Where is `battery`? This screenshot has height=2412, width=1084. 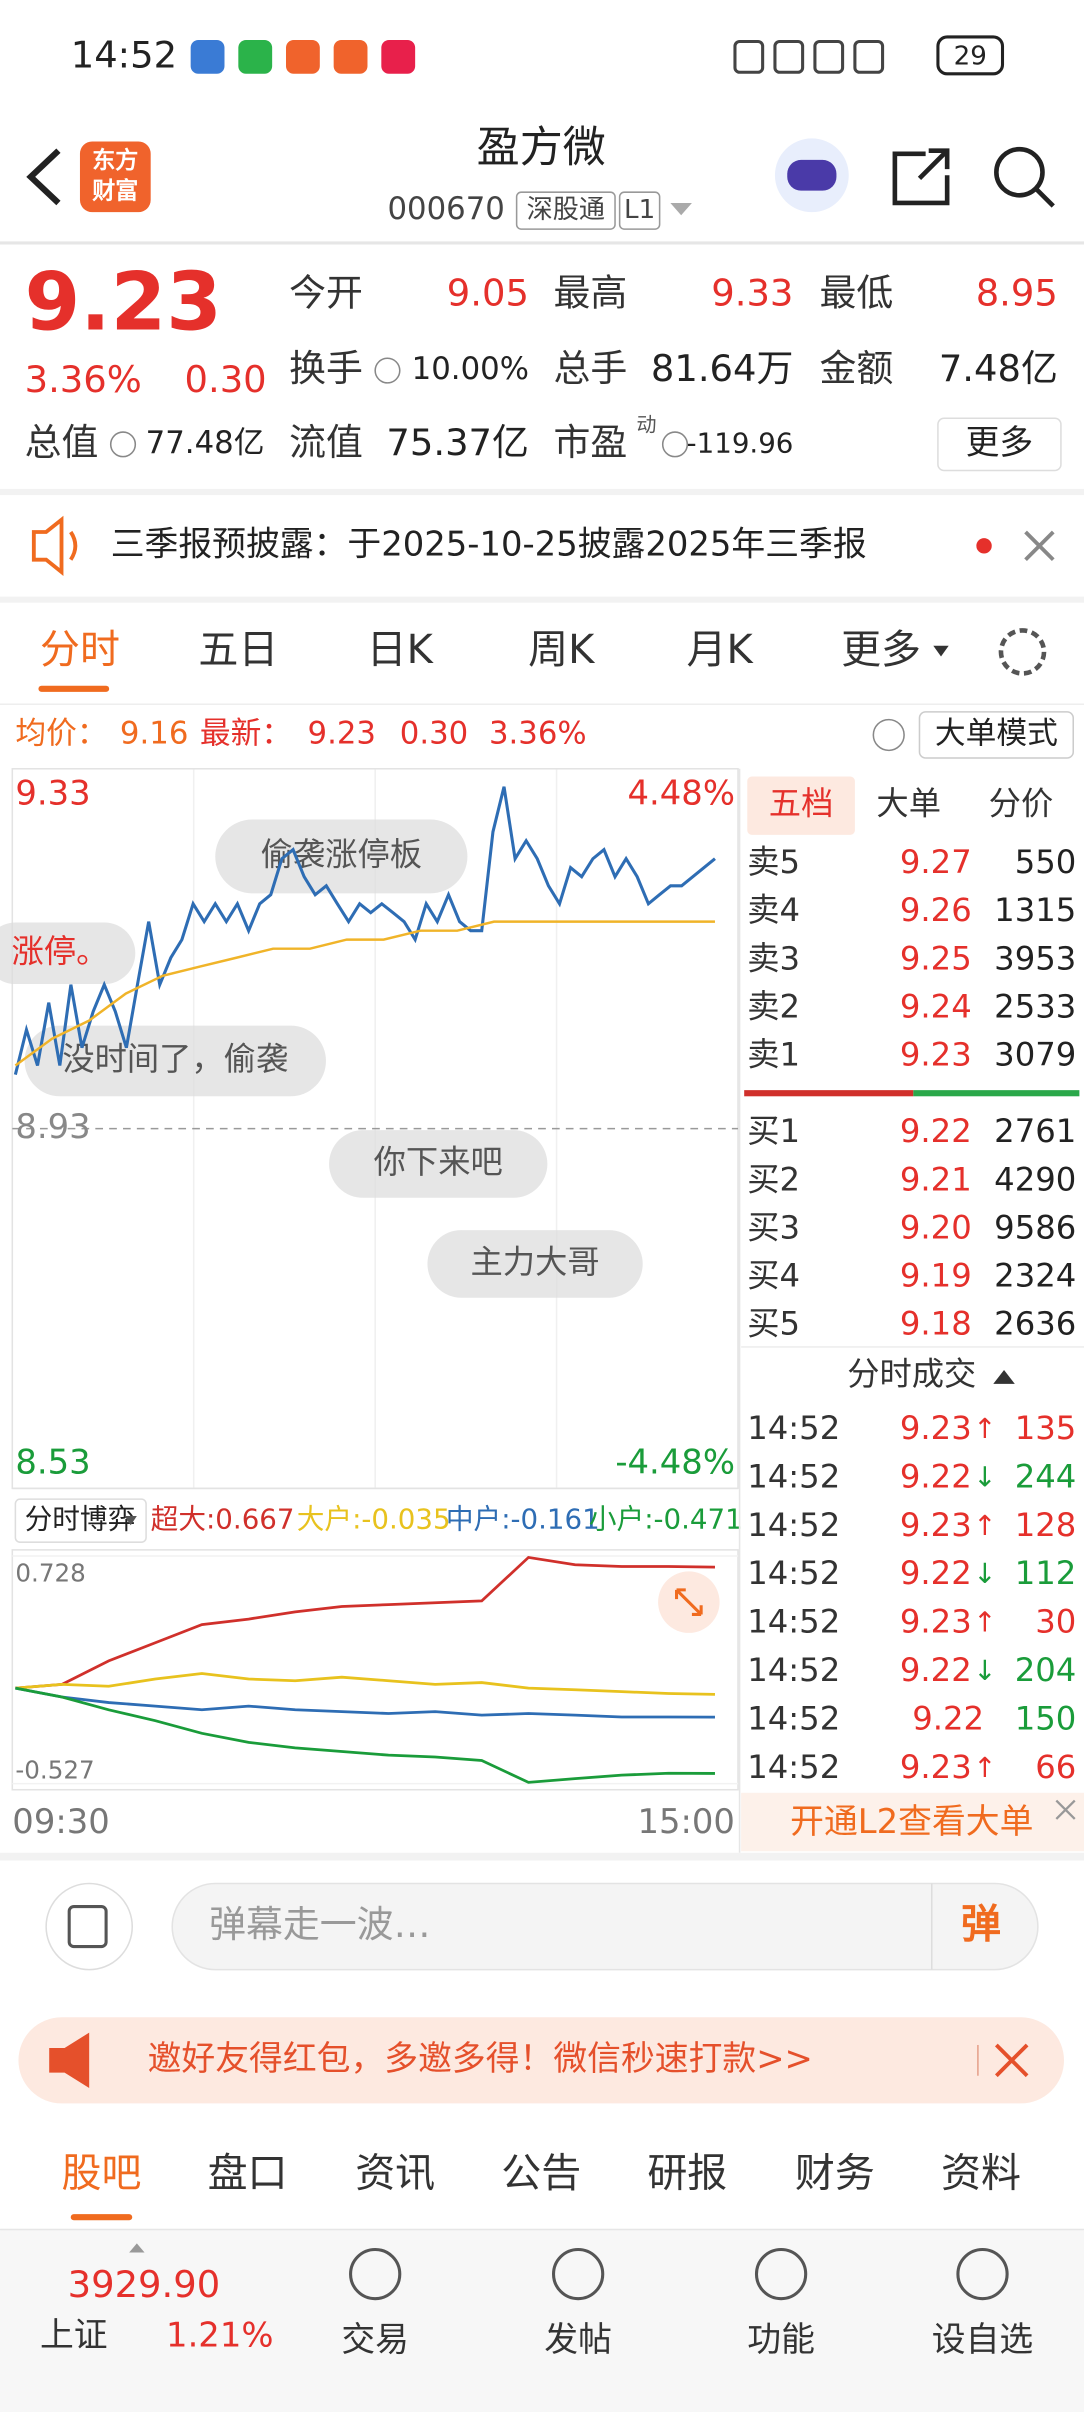
battery is located at coordinates (970, 55).